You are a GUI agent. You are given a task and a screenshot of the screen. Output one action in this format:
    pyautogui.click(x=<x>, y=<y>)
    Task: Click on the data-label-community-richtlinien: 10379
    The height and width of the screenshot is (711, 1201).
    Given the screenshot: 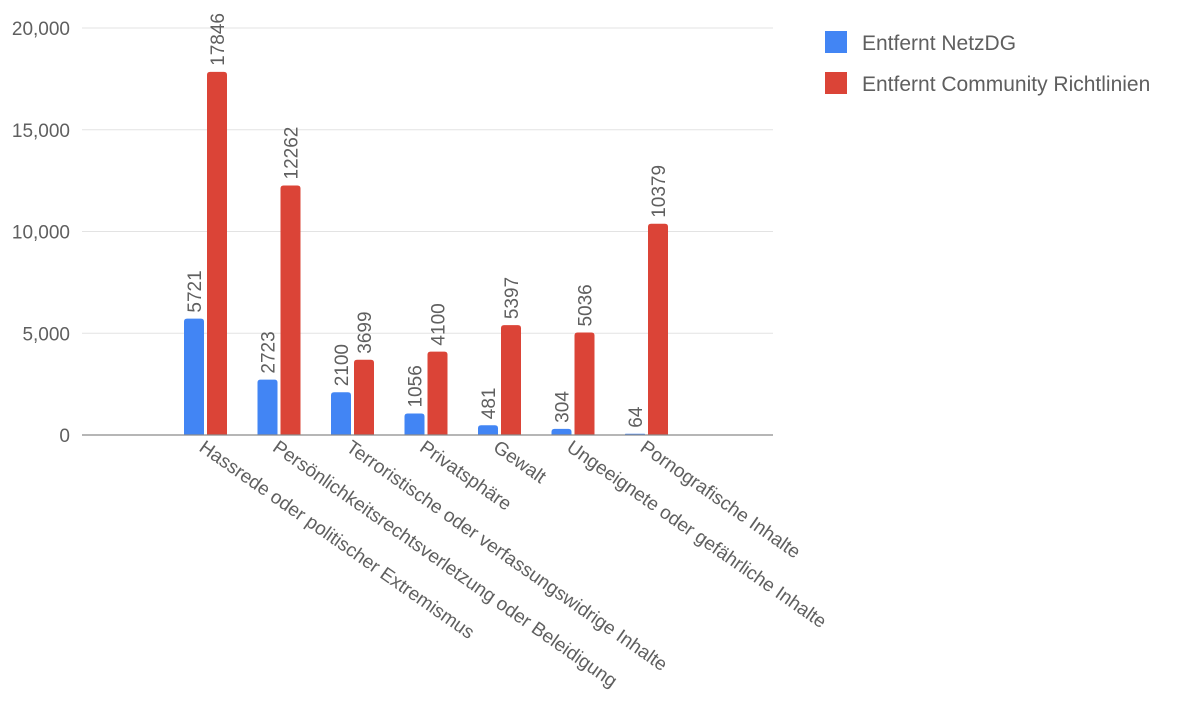 What is the action you would take?
    pyautogui.click(x=659, y=191)
    